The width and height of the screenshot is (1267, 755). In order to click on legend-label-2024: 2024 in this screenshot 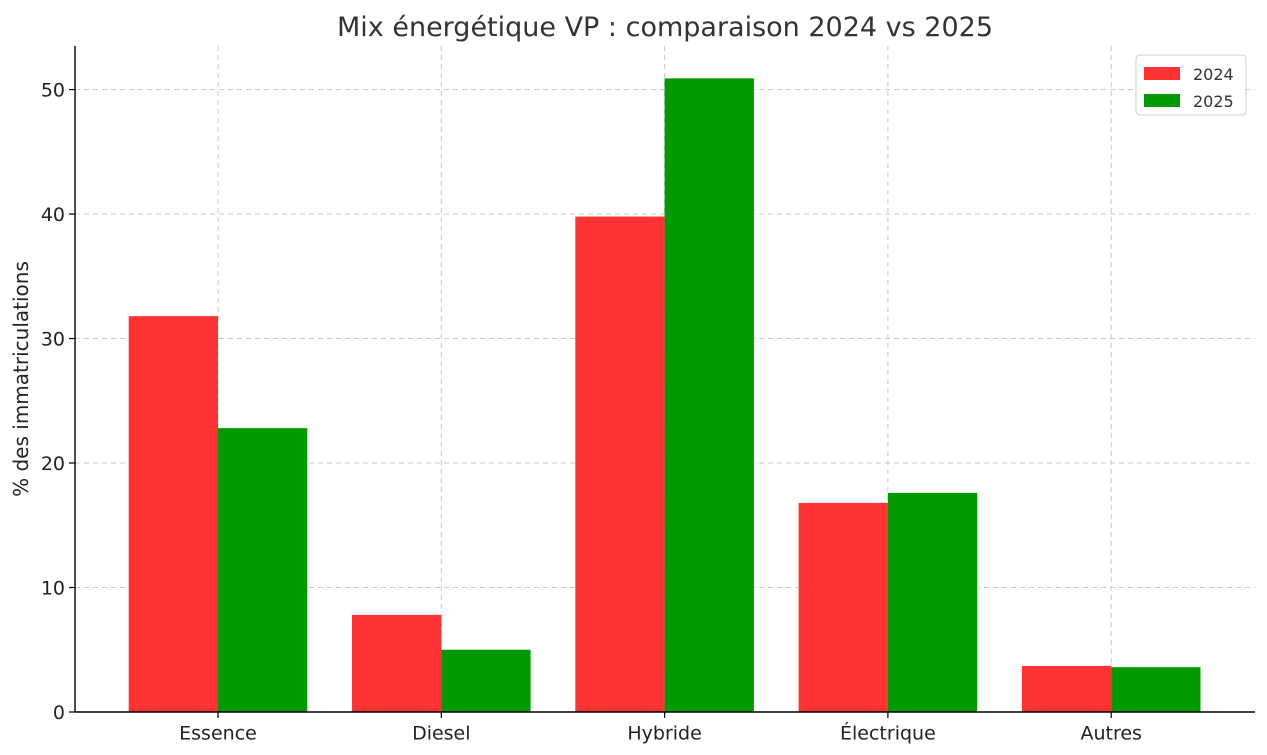, I will do `click(1213, 74)`.